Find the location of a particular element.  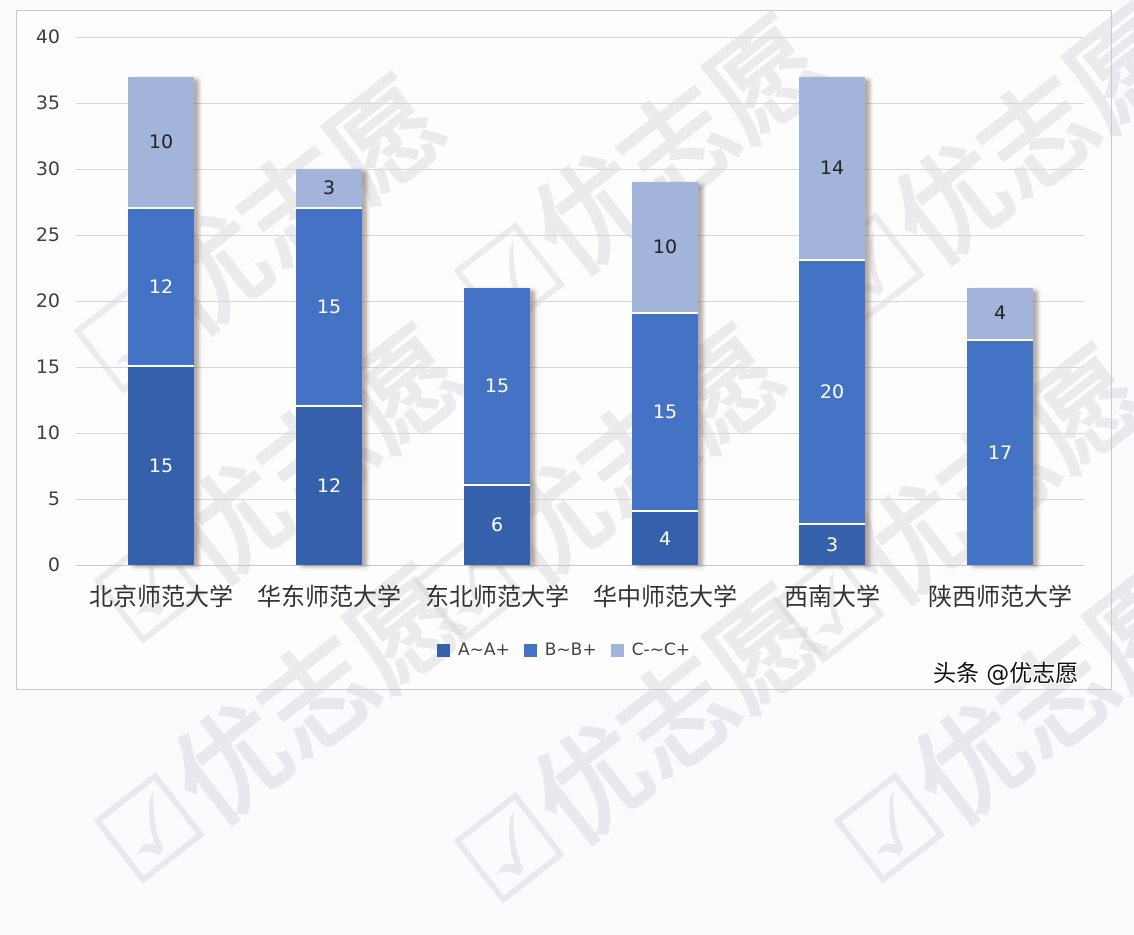

data-label: 17 is located at coordinates (1000, 452).